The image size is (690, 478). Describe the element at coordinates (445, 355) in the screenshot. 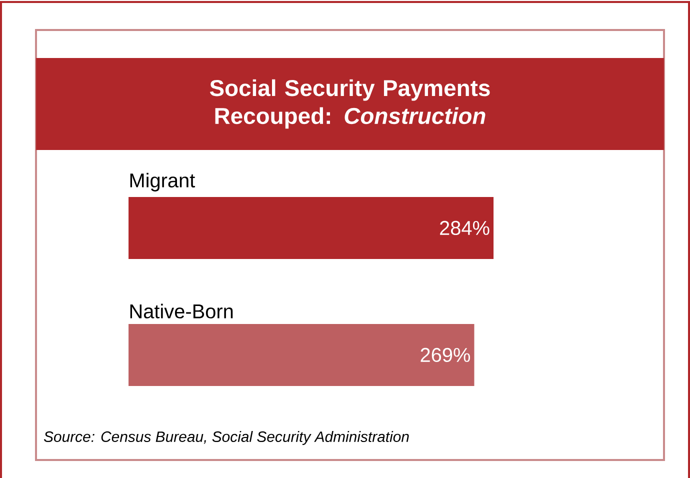

I see `data-label: 269%` at that location.